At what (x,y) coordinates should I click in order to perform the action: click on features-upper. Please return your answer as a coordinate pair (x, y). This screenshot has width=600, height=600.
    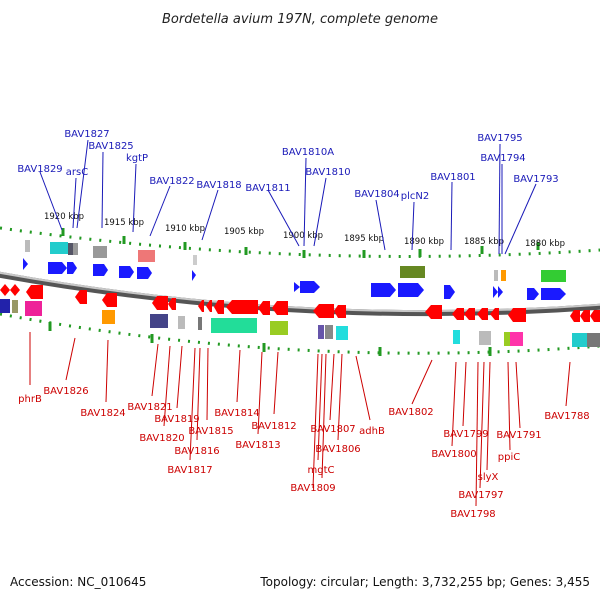
    Looking at the image, I should click on (295, 261).